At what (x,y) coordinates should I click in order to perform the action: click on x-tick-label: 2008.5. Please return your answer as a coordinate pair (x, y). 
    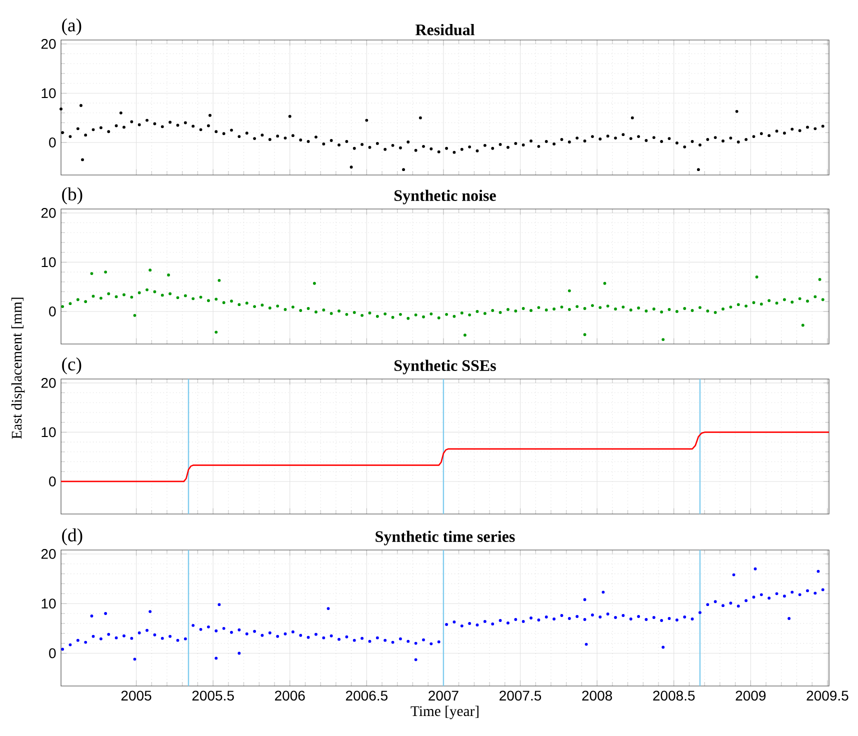
    Looking at the image, I should click on (674, 695).